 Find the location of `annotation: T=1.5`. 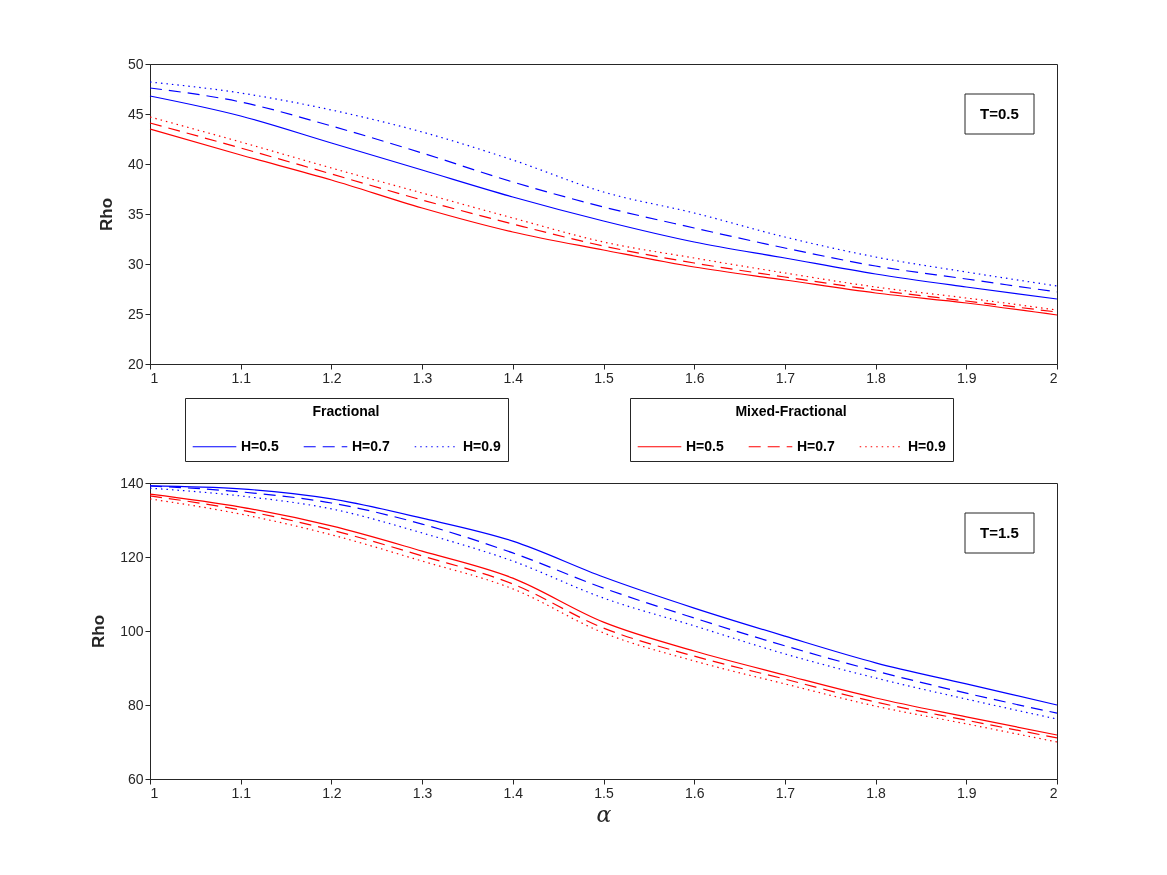

annotation: T=1.5 is located at coordinates (999, 532).